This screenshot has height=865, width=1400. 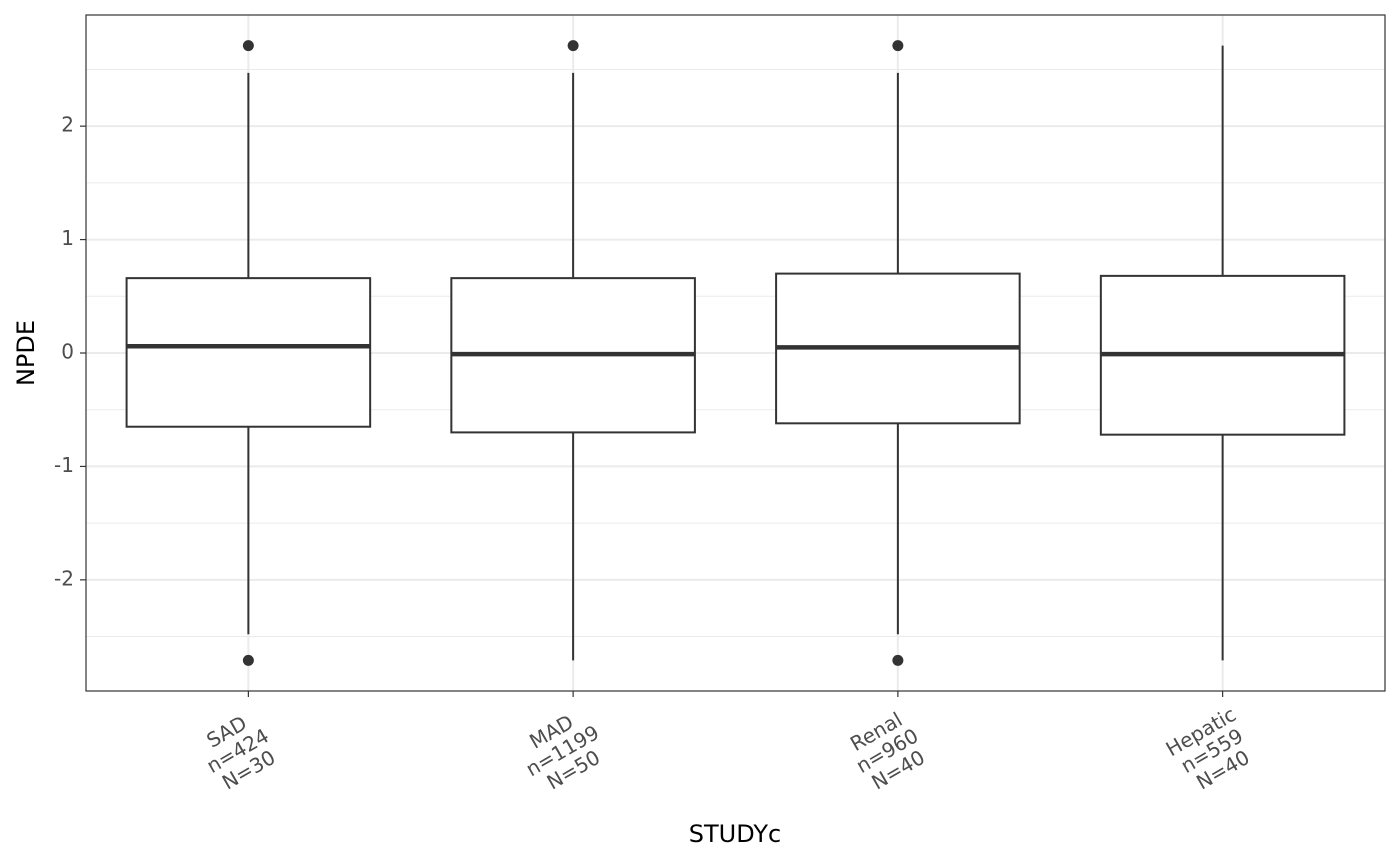 What do you see at coordinates (67, 352) in the screenshot?
I see `y-tick-label: 0` at bounding box center [67, 352].